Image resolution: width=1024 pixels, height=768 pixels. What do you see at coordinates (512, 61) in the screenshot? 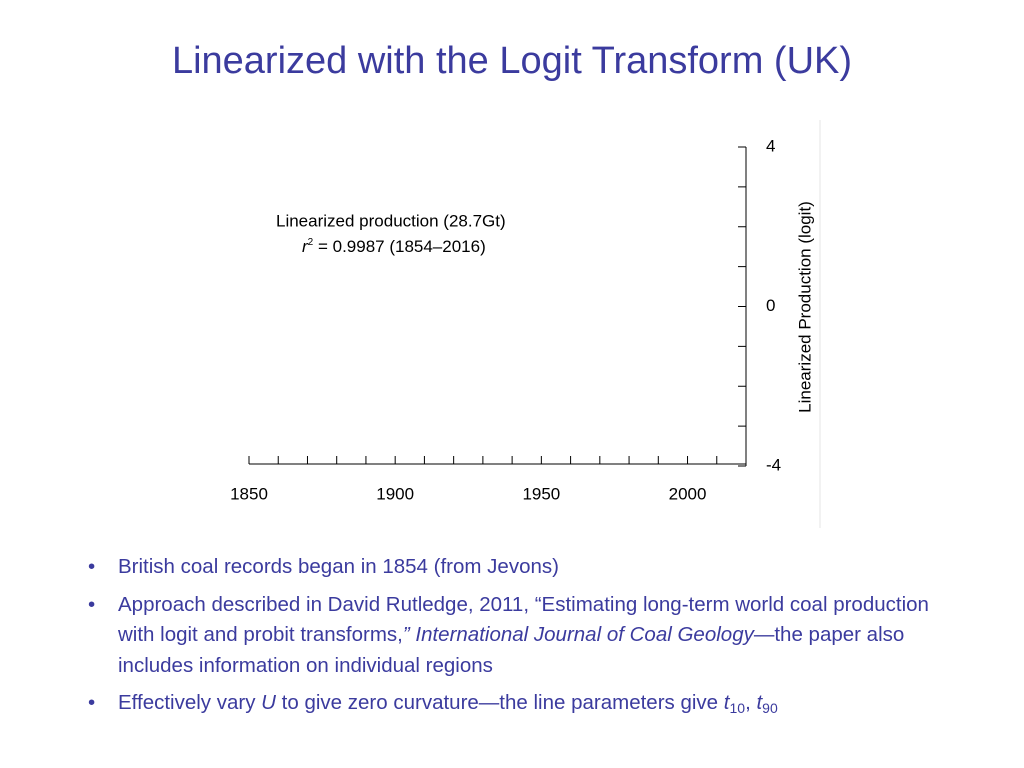
I see `slide-title: Linearized with the Logit Transform (UK)` at bounding box center [512, 61].